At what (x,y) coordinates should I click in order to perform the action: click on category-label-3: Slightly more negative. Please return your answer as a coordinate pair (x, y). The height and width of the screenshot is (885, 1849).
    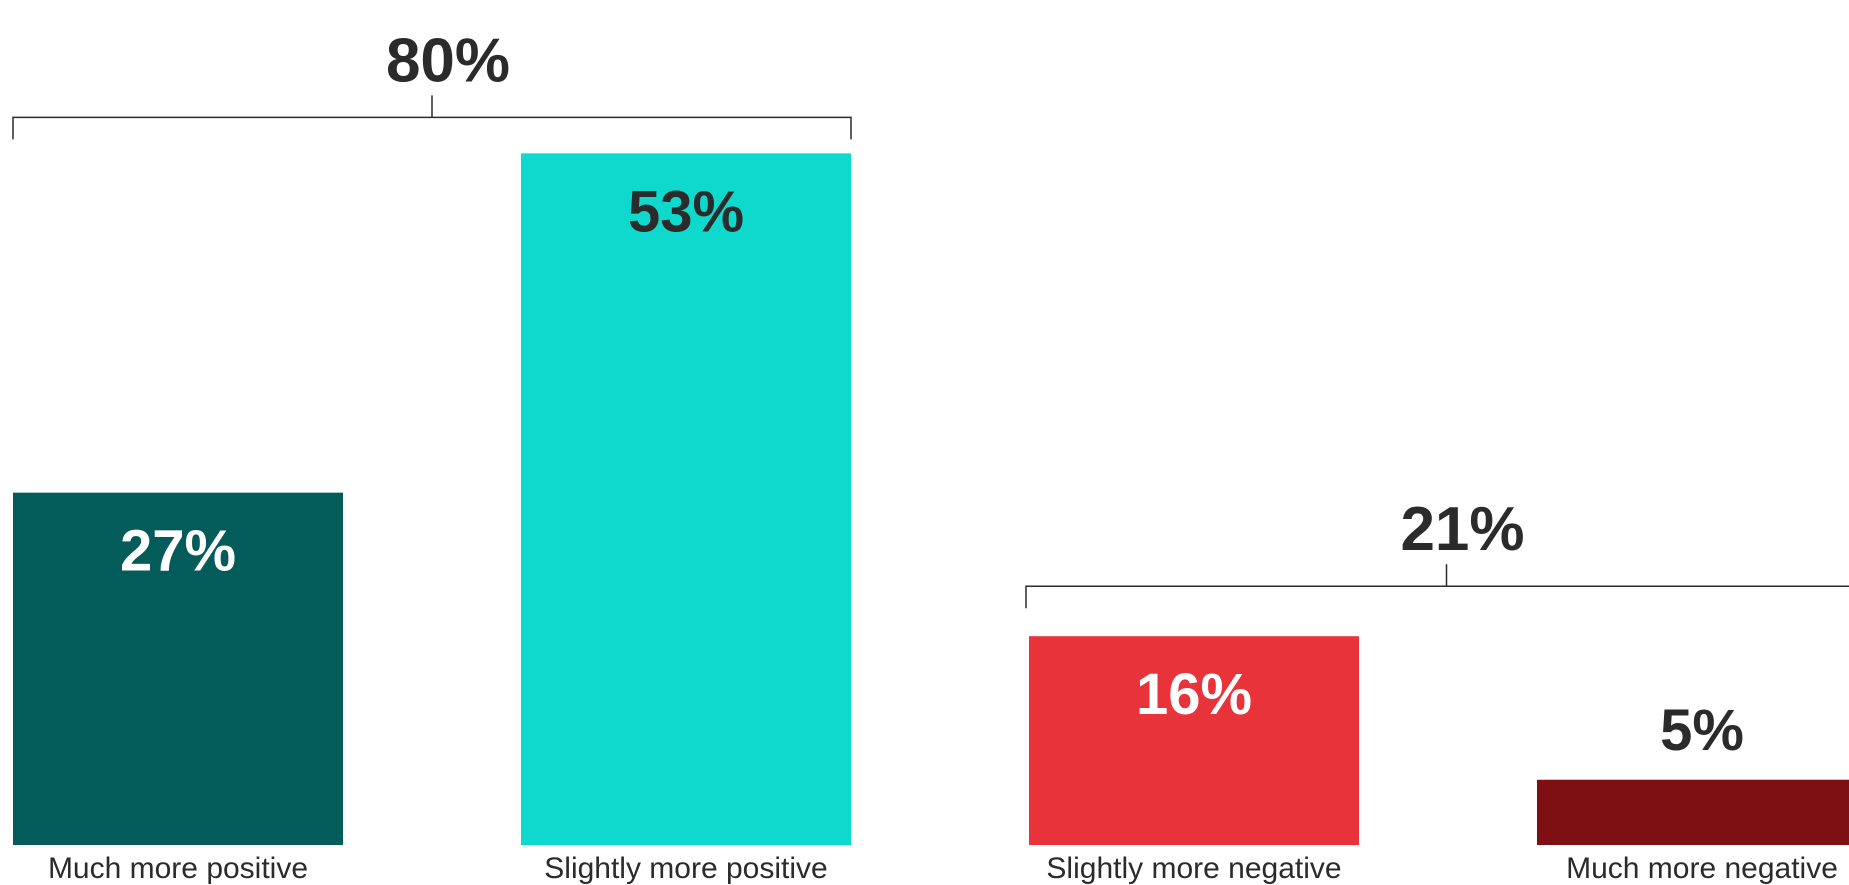
    Looking at the image, I should click on (1193, 868).